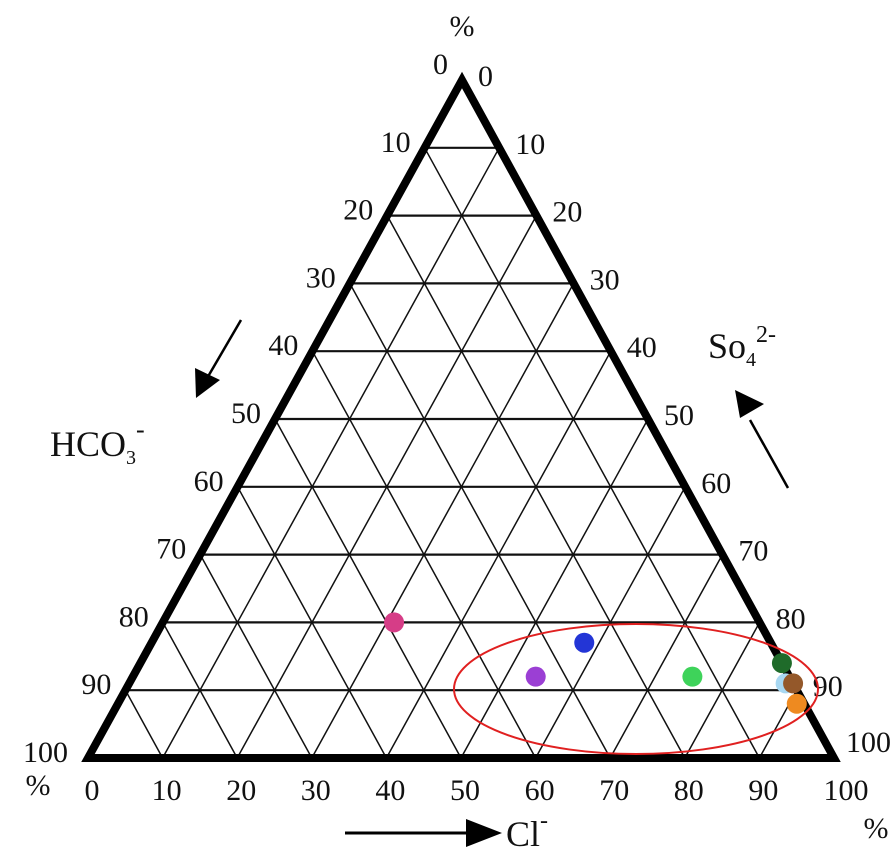 Image resolution: width=895 pixels, height=858 pixels. What do you see at coordinates (485, 76) in the screenshot?
I see `right-tick-label: 0` at bounding box center [485, 76].